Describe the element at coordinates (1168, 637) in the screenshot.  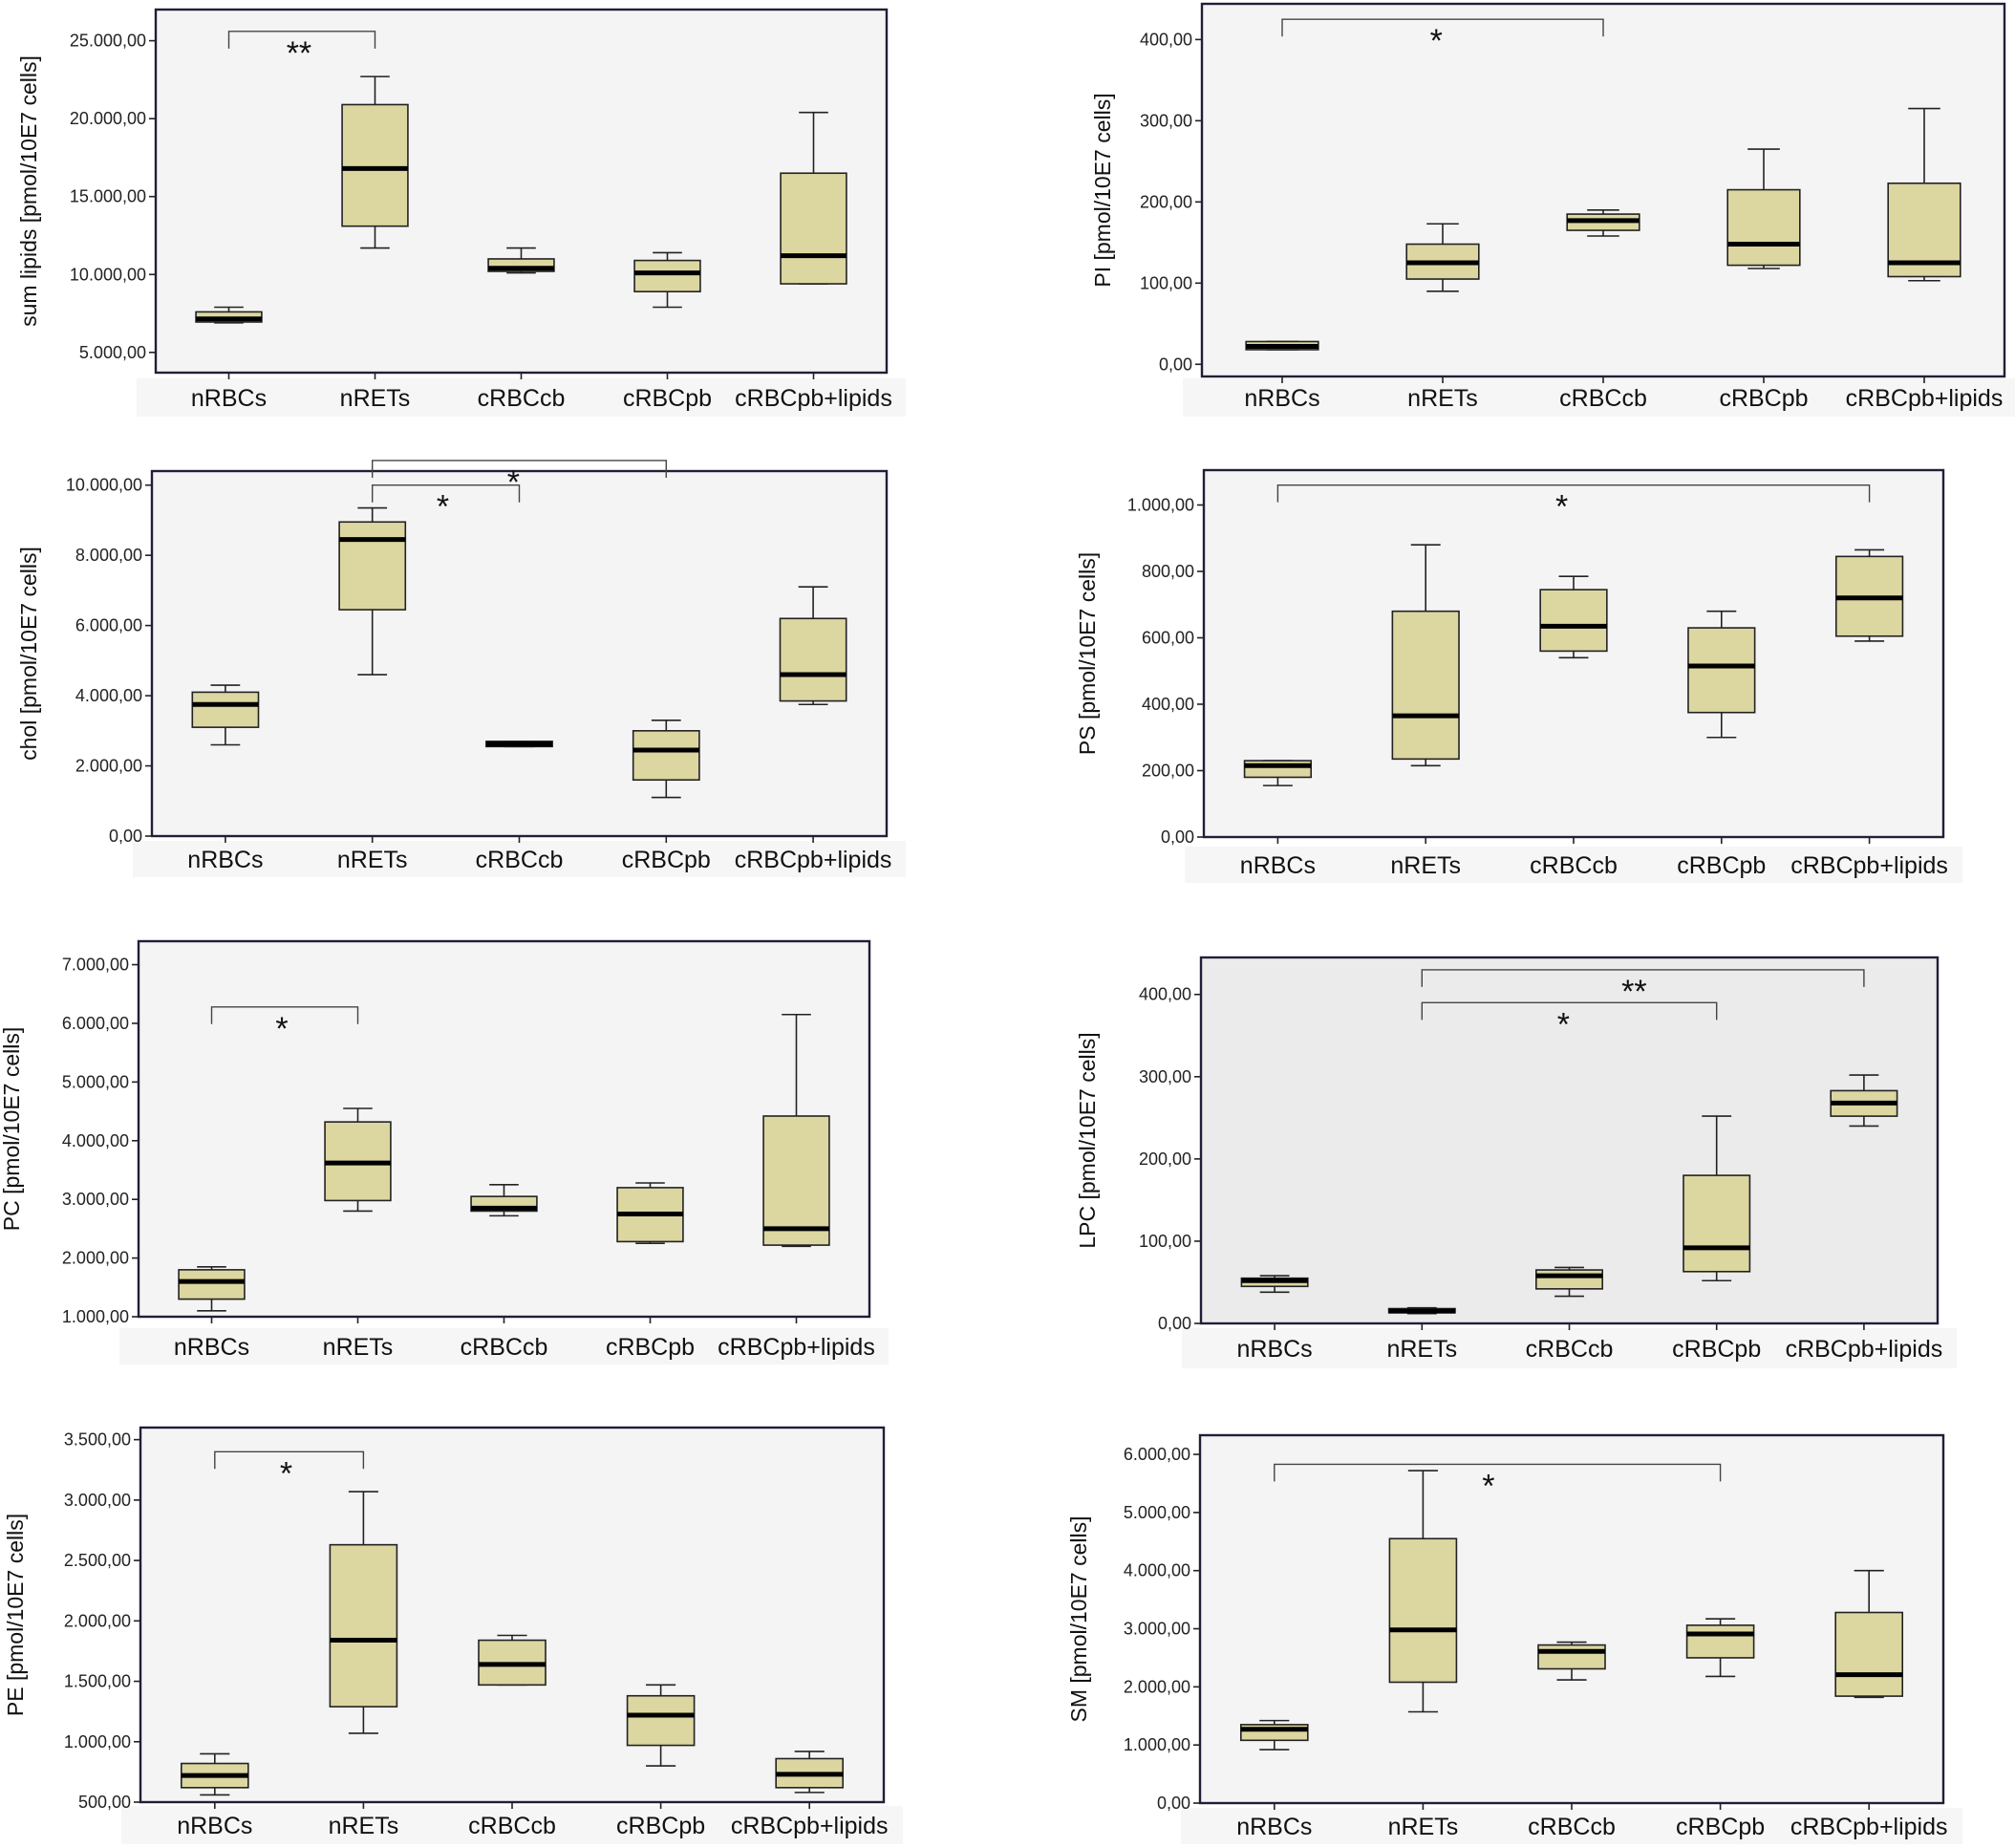
I see `y-tick-label: 600,00` at that location.